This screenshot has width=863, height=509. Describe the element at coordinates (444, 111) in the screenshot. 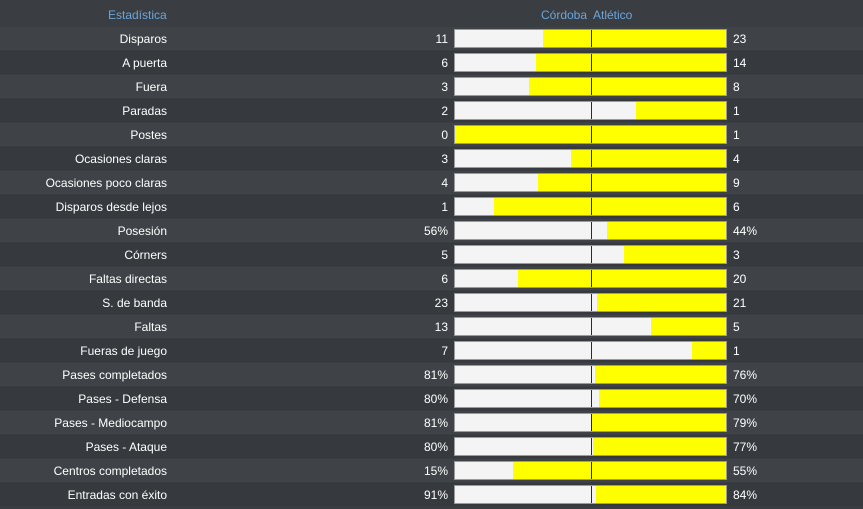

I see `home-value: 2` at that location.